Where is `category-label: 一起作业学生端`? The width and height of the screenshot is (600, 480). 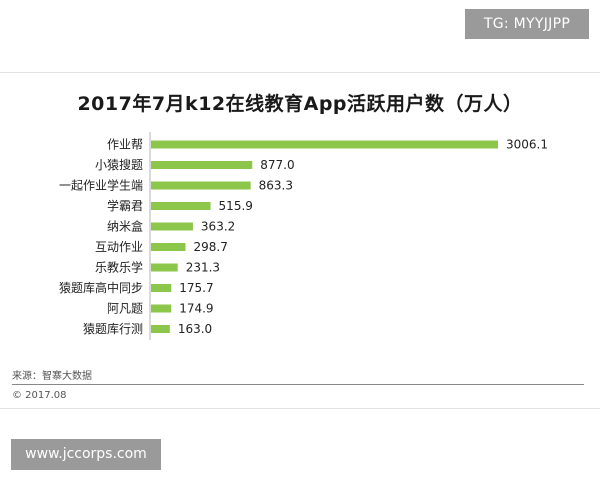
category-label: 一起作业学生端 is located at coordinates (101, 185).